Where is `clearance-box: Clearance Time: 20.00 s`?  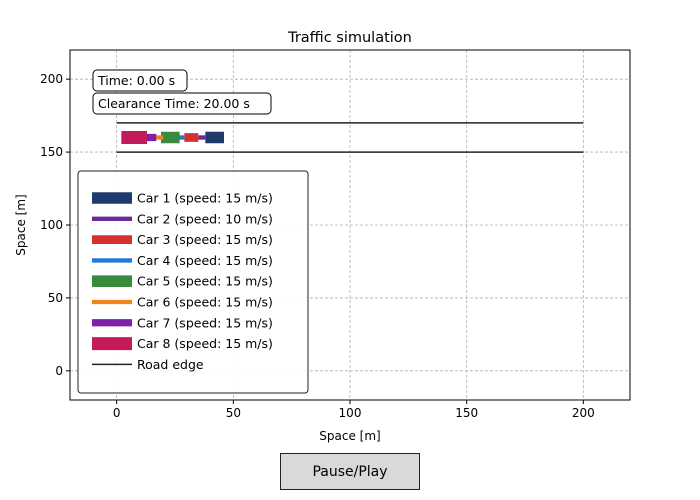
clearance-box: Clearance Time: 20.00 s is located at coordinates (182, 103).